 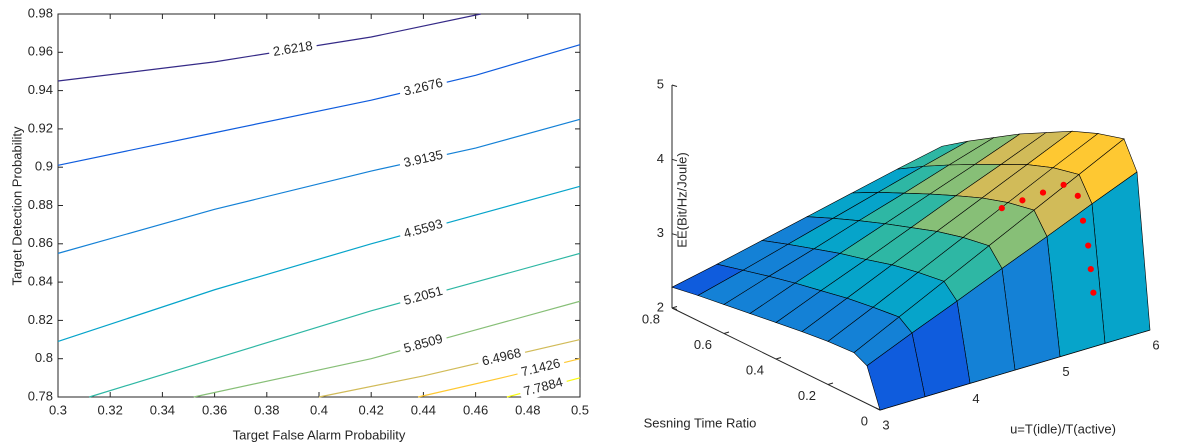 What do you see at coordinates (40, 127) in the screenshot?
I see `y-tick-label: 0.92` at bounding box center [40, 127].